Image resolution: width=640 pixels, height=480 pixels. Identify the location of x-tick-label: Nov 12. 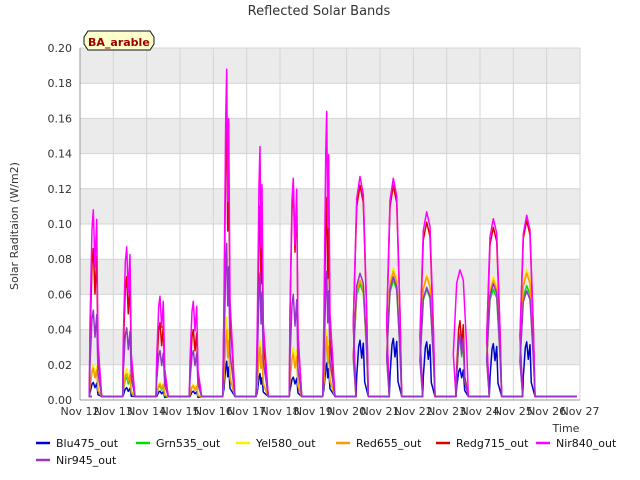
(80, 411).